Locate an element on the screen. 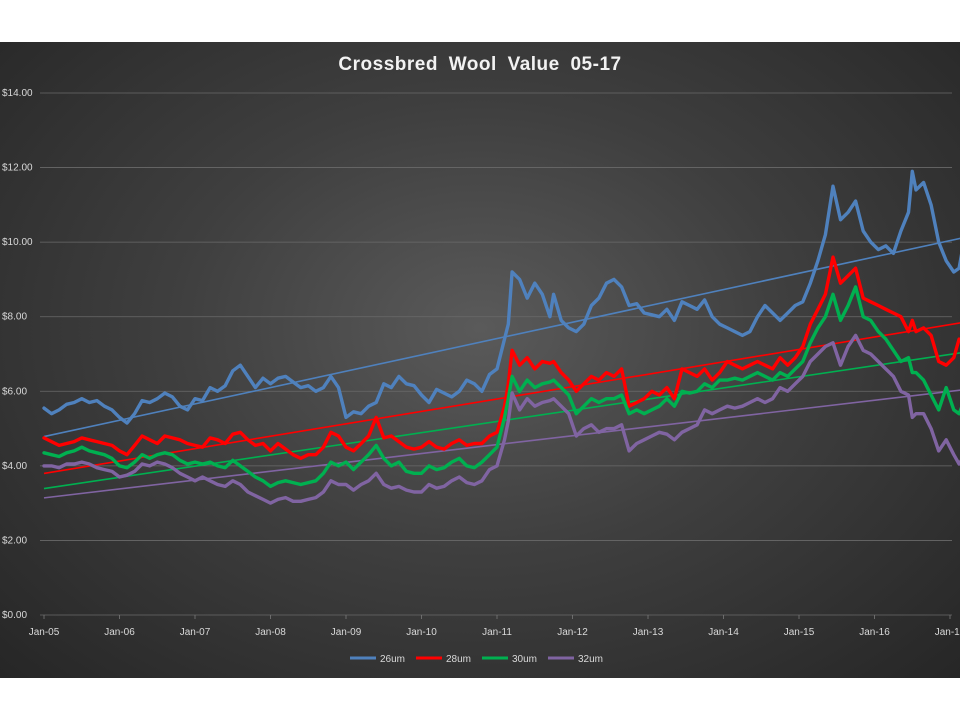  x-tick-label: Jan-15 is located at coordinates (799, 632).